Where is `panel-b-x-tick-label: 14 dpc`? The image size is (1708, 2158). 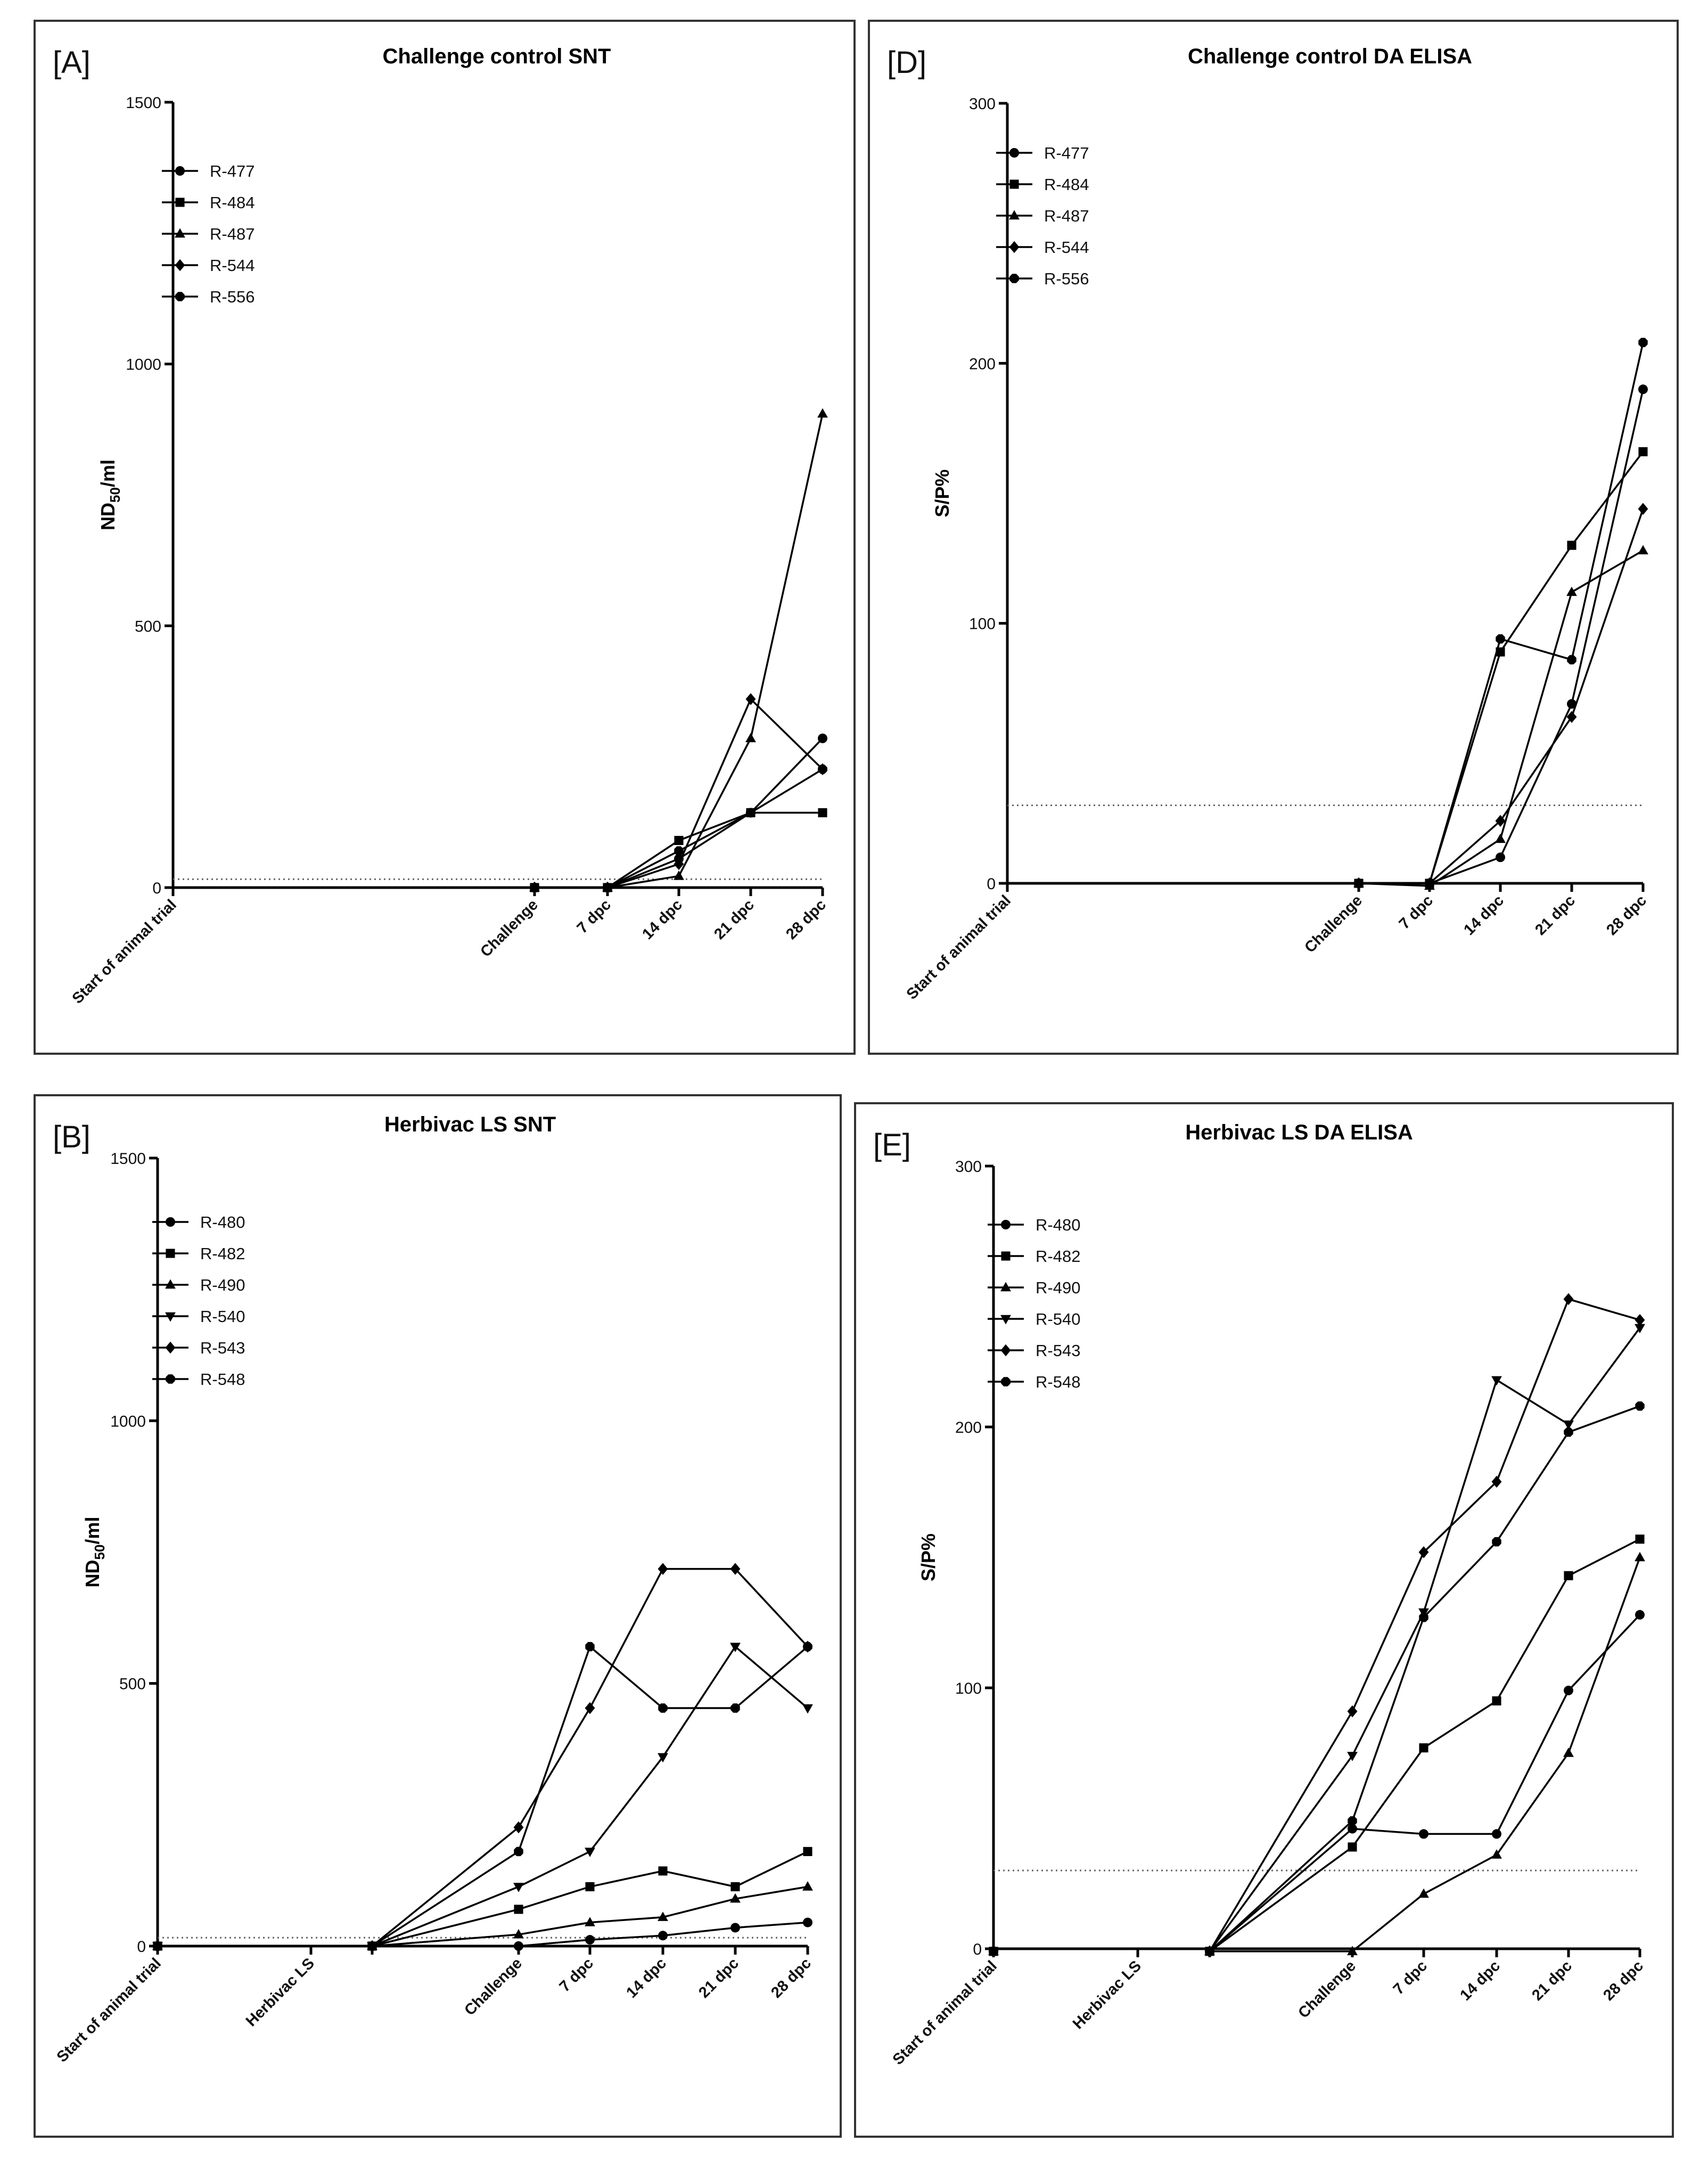
panel-b-x-tick-label: 14 dpc is located at coordinates (646, 1978).